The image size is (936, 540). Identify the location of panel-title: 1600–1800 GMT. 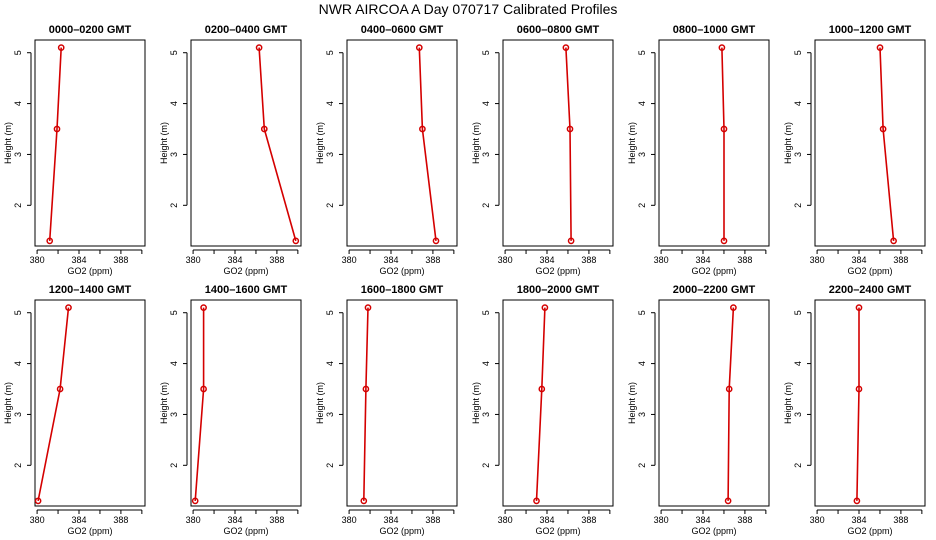
(402, 290).